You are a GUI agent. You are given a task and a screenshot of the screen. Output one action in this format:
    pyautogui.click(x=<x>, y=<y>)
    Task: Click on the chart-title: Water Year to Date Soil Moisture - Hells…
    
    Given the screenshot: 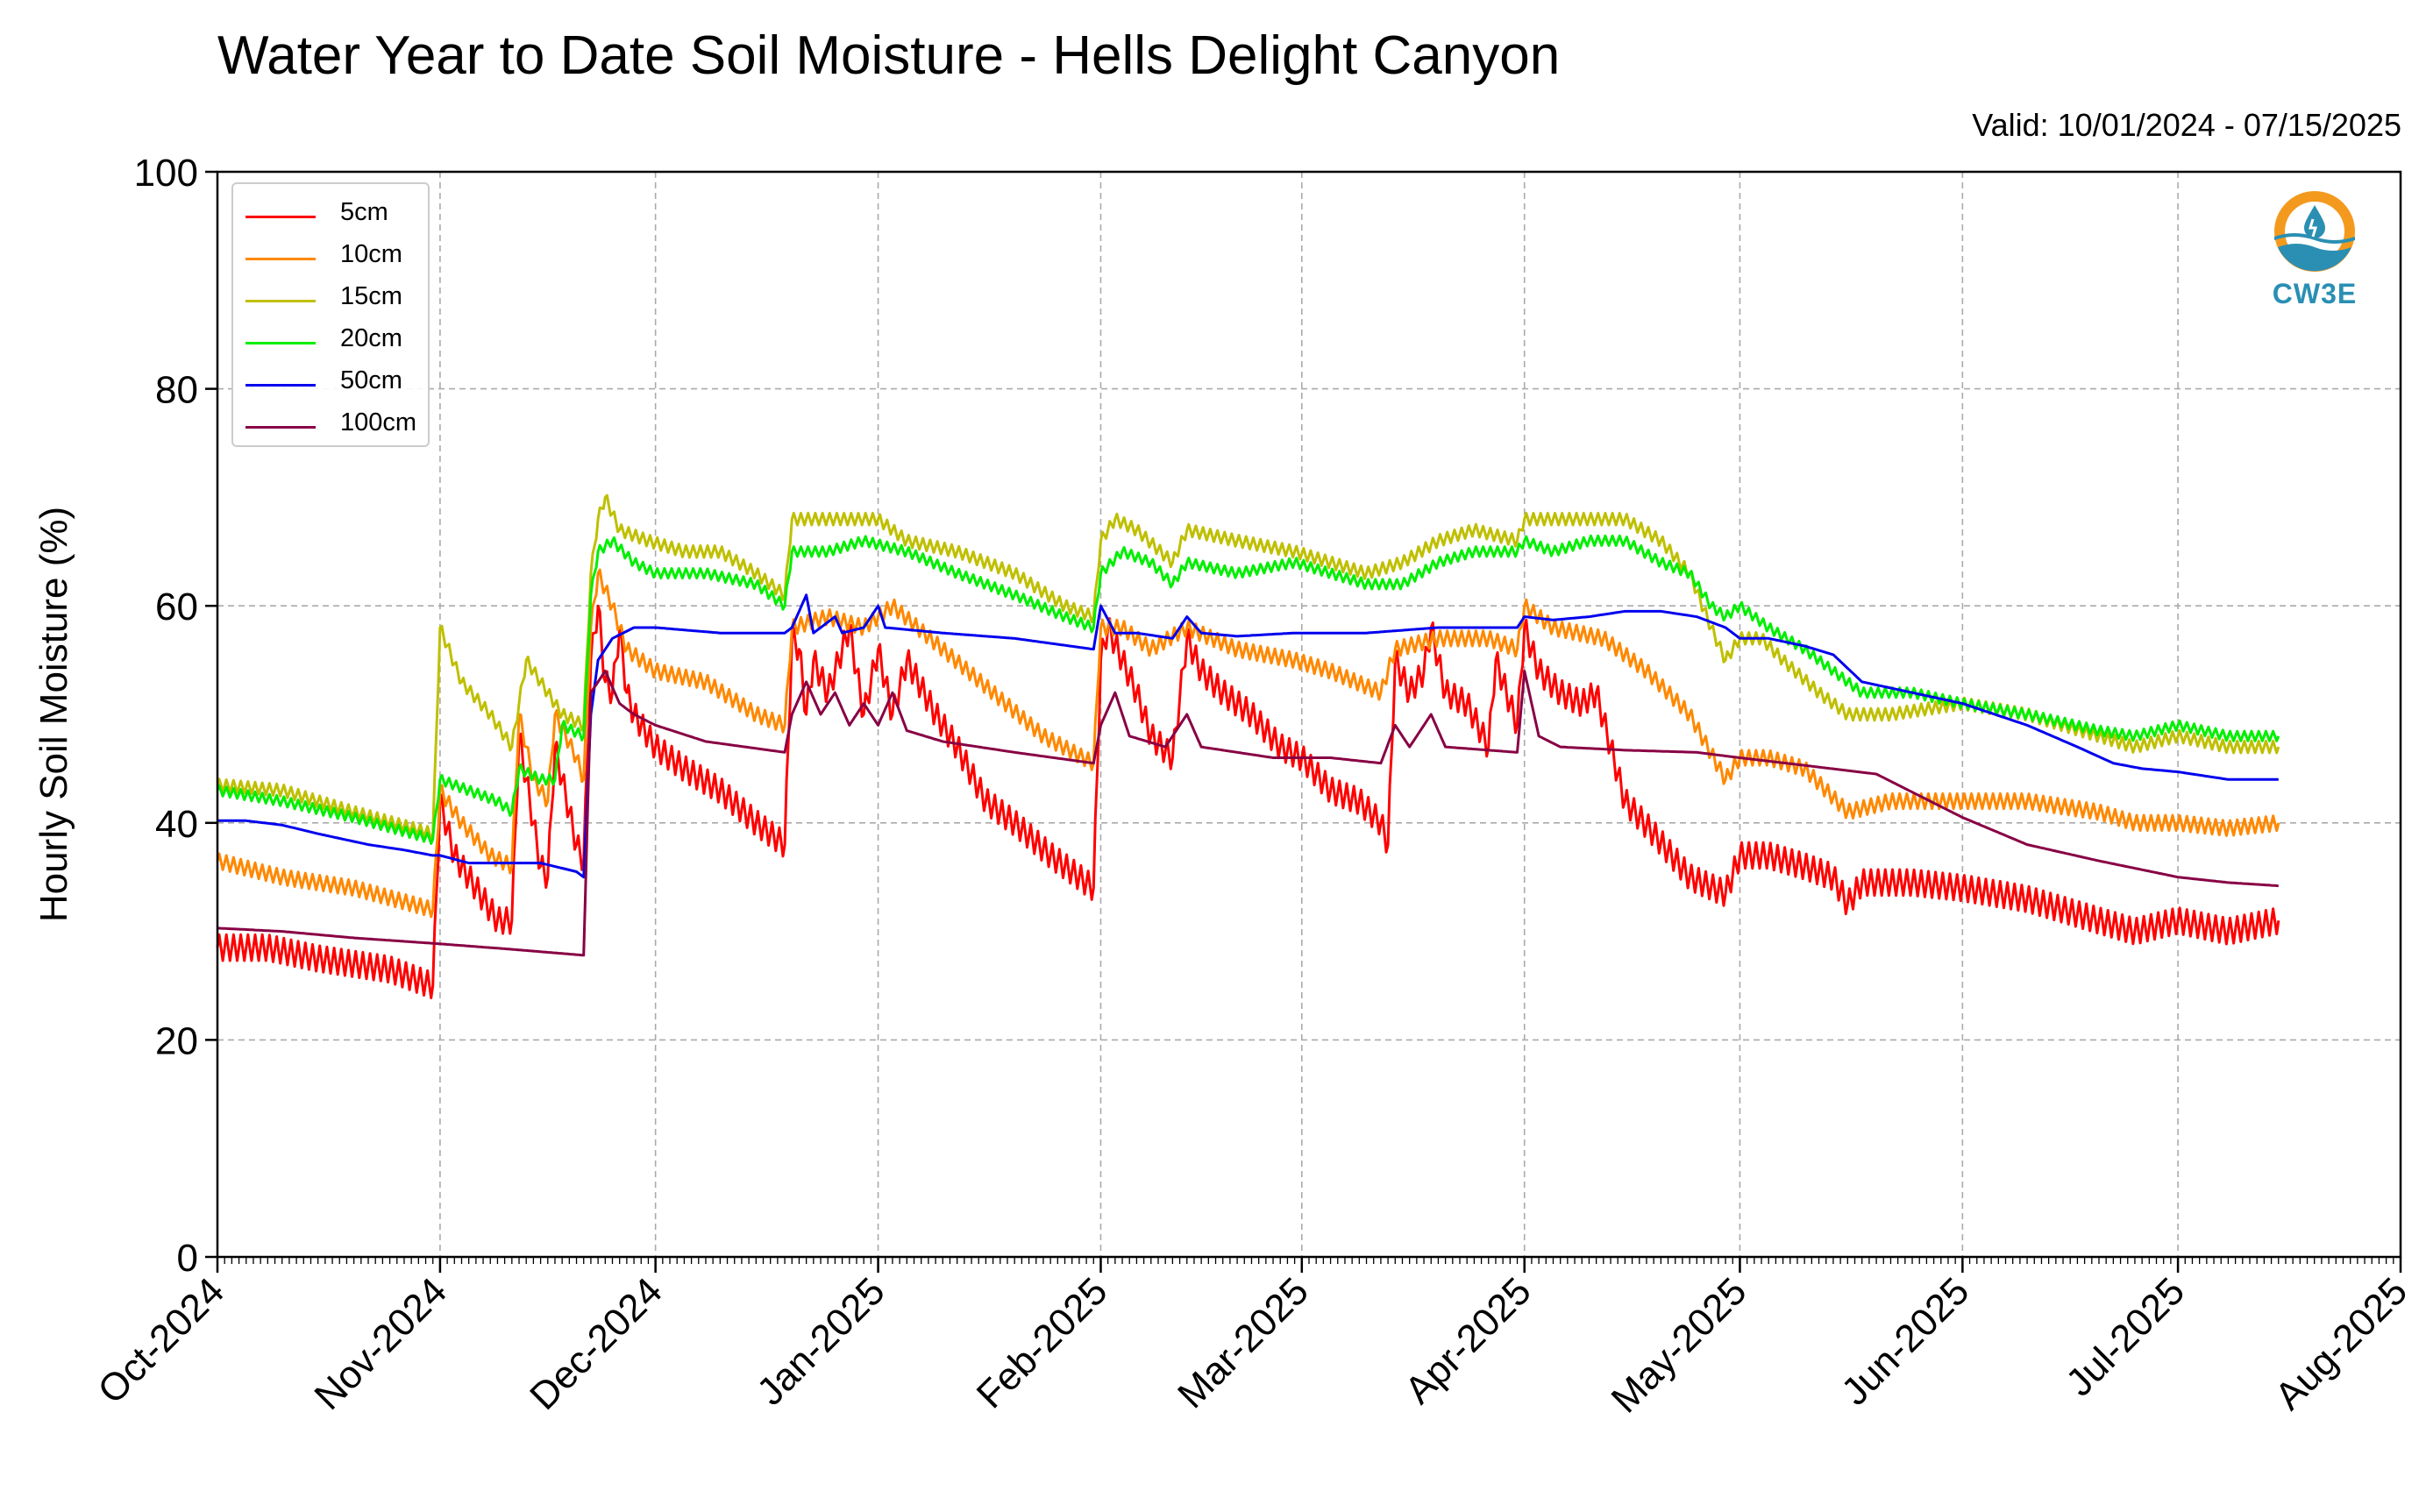 What is the action you would take?
    pyautogui.click(x=889, y=55)
    